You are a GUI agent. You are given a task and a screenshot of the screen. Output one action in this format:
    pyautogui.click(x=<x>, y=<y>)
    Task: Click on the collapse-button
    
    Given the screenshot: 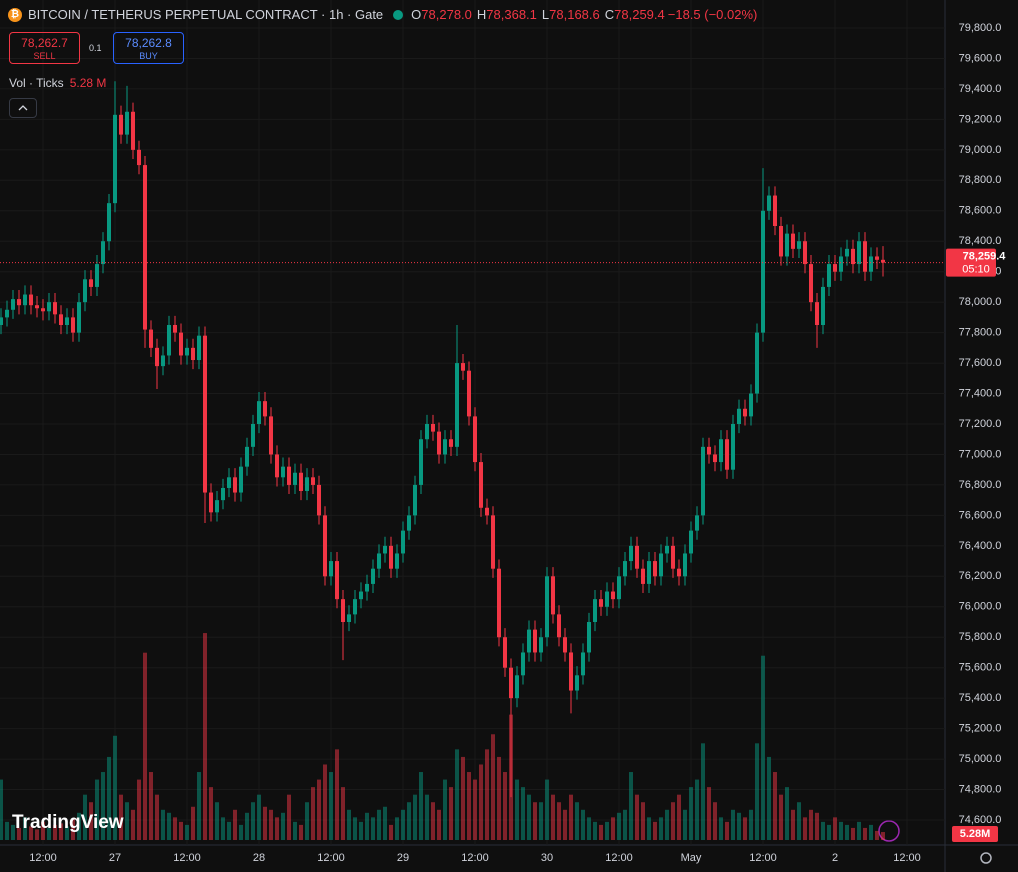 What is the action you would take?
    pyautogui.click(x=23, y=108)
    